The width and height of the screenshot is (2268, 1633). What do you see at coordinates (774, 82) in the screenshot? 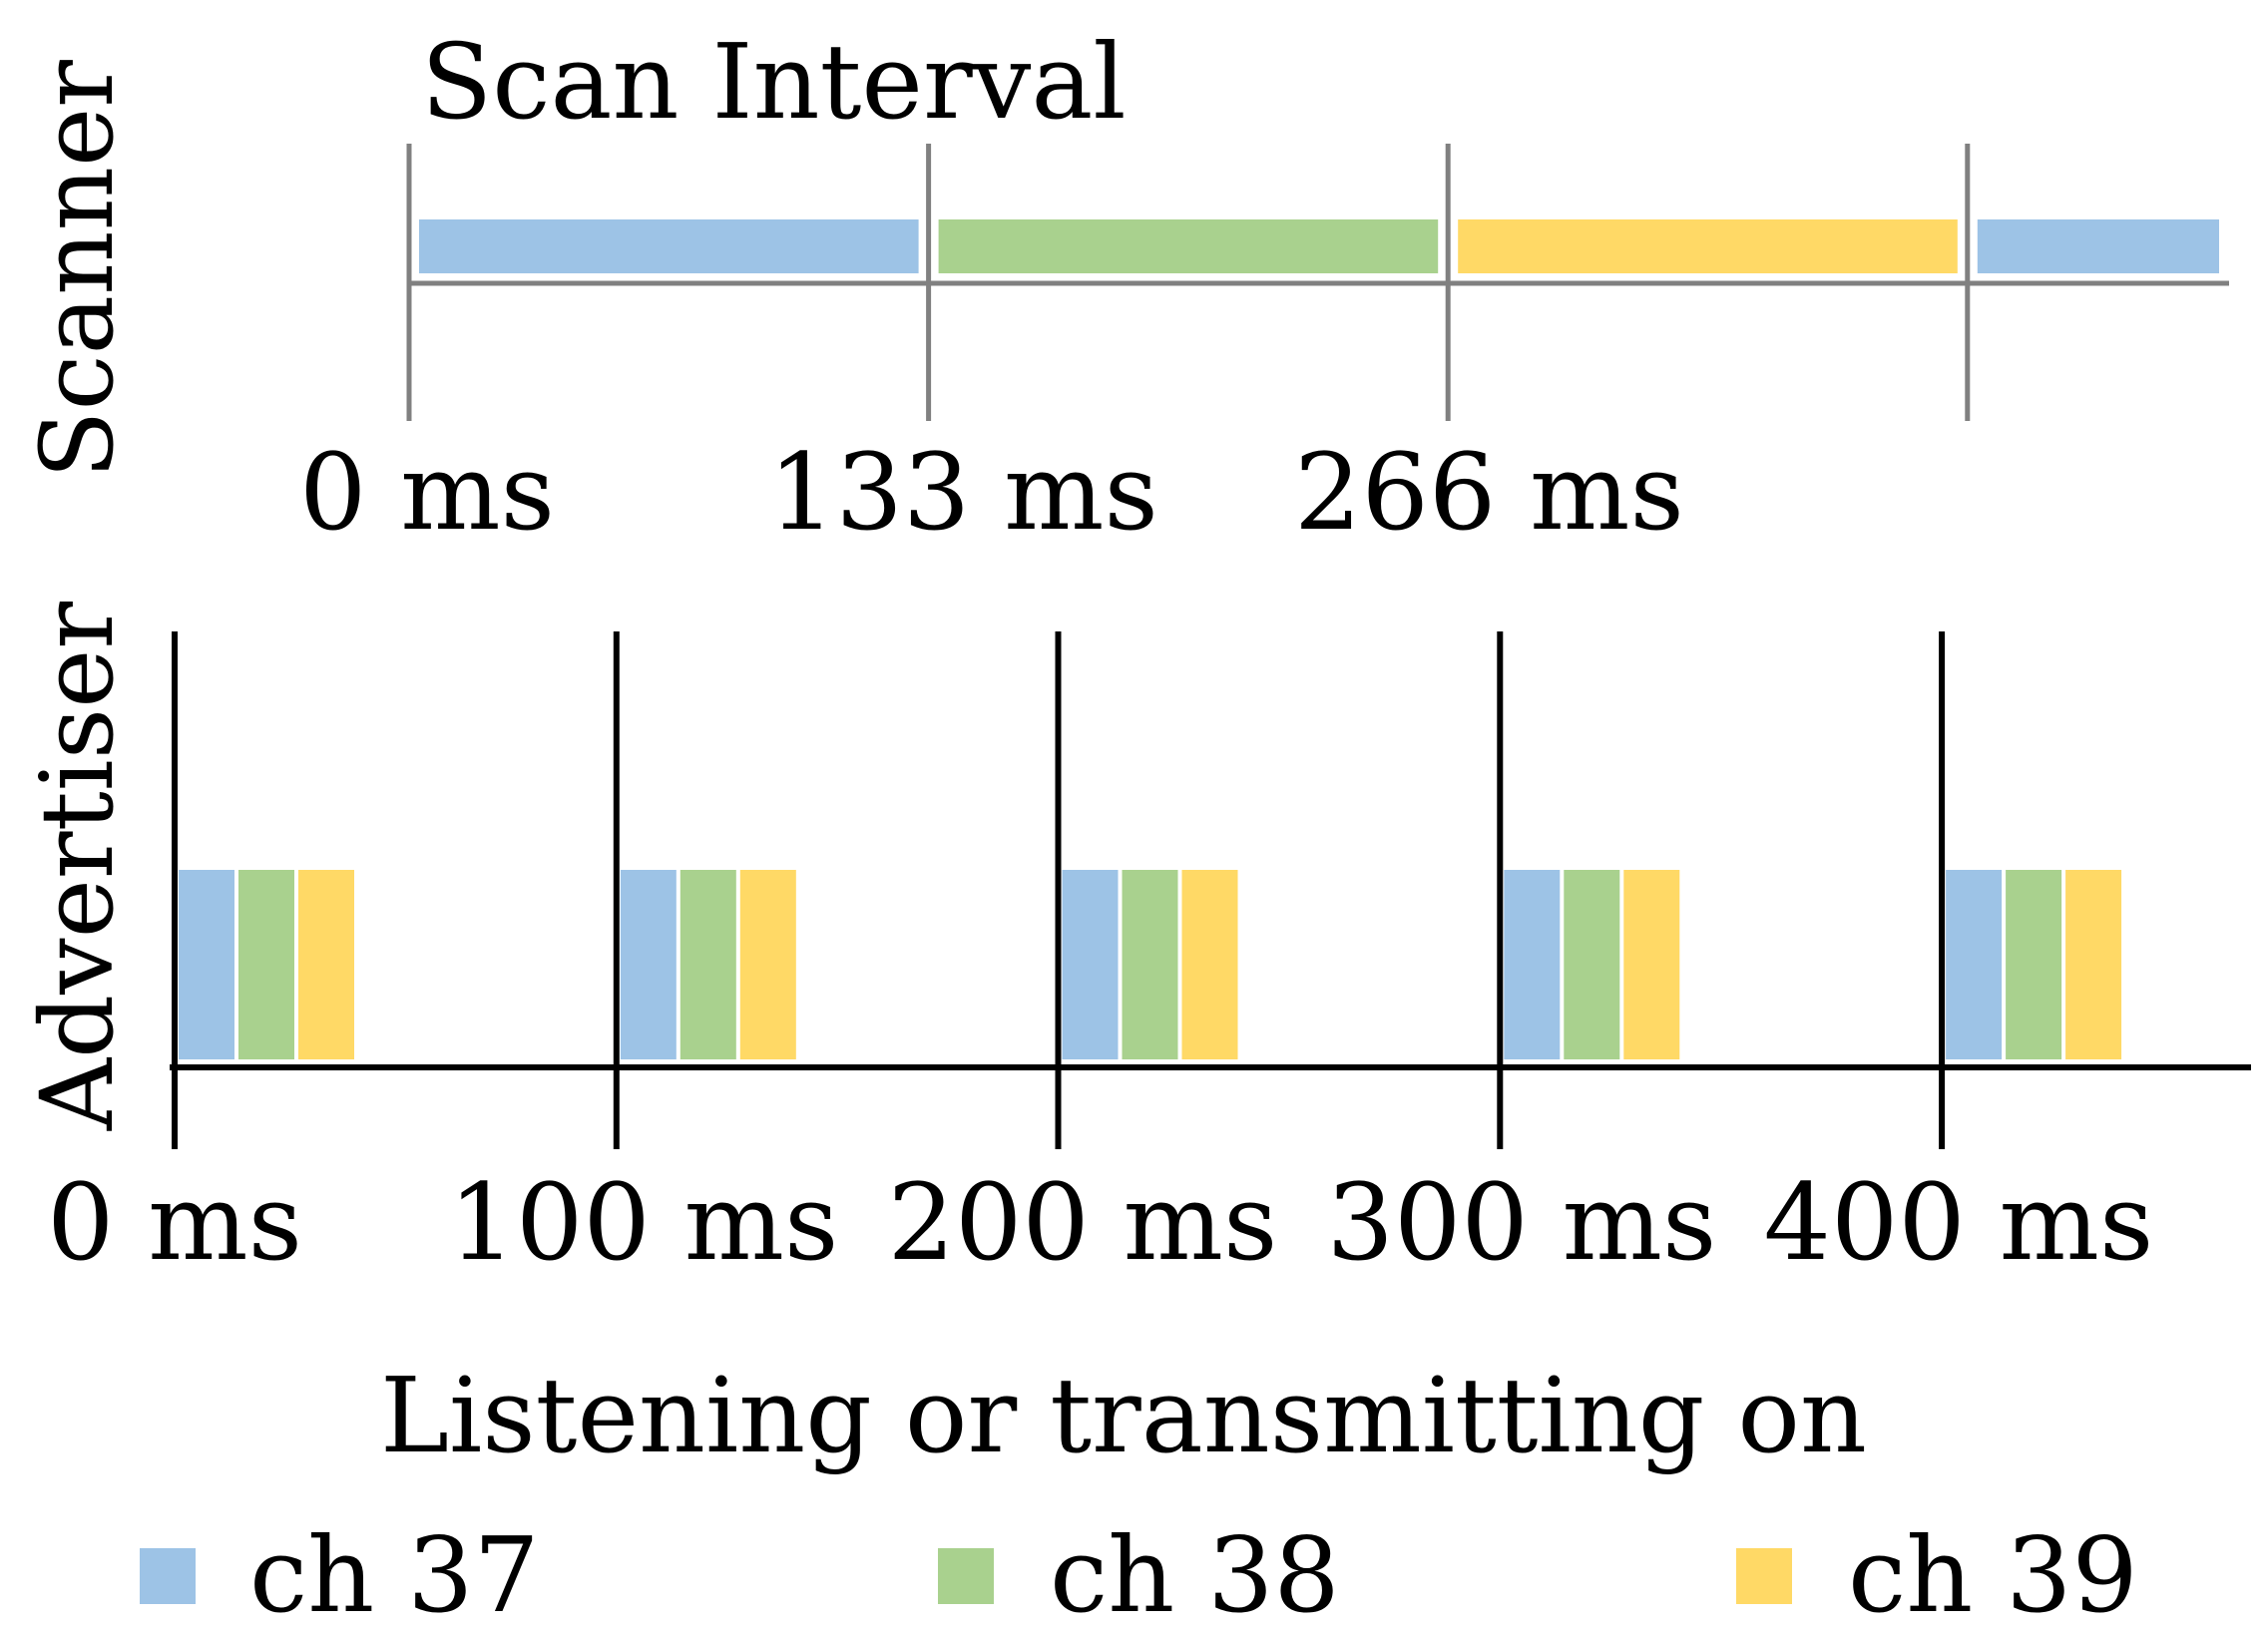
I see `scan-interval-title: Scan Interval` at bounding box center [774, 82].